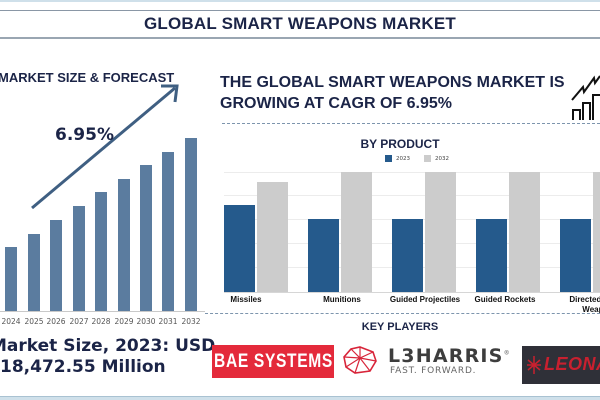 This screenshot has height=400, width=600. Describe the element at coordinates (440, 232) in the screenshot. I see `bar-guided-projectiles-2032` at that location.